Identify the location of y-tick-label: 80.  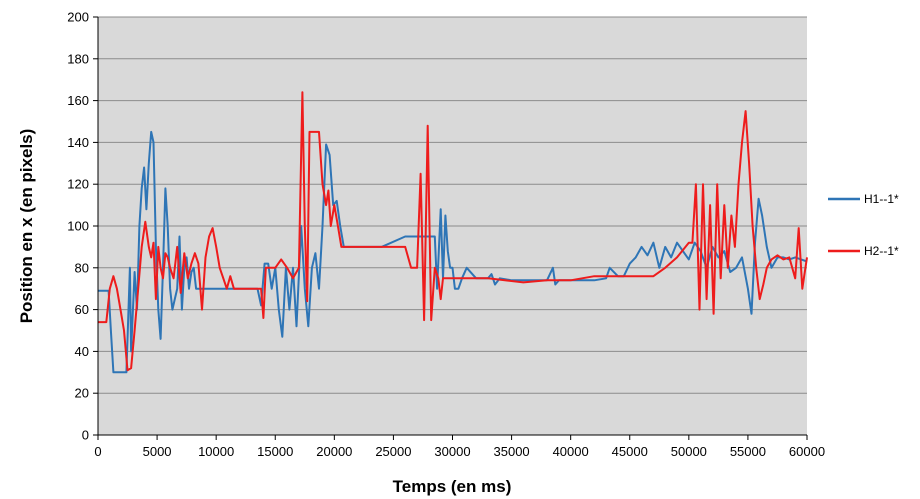
(82, 267).